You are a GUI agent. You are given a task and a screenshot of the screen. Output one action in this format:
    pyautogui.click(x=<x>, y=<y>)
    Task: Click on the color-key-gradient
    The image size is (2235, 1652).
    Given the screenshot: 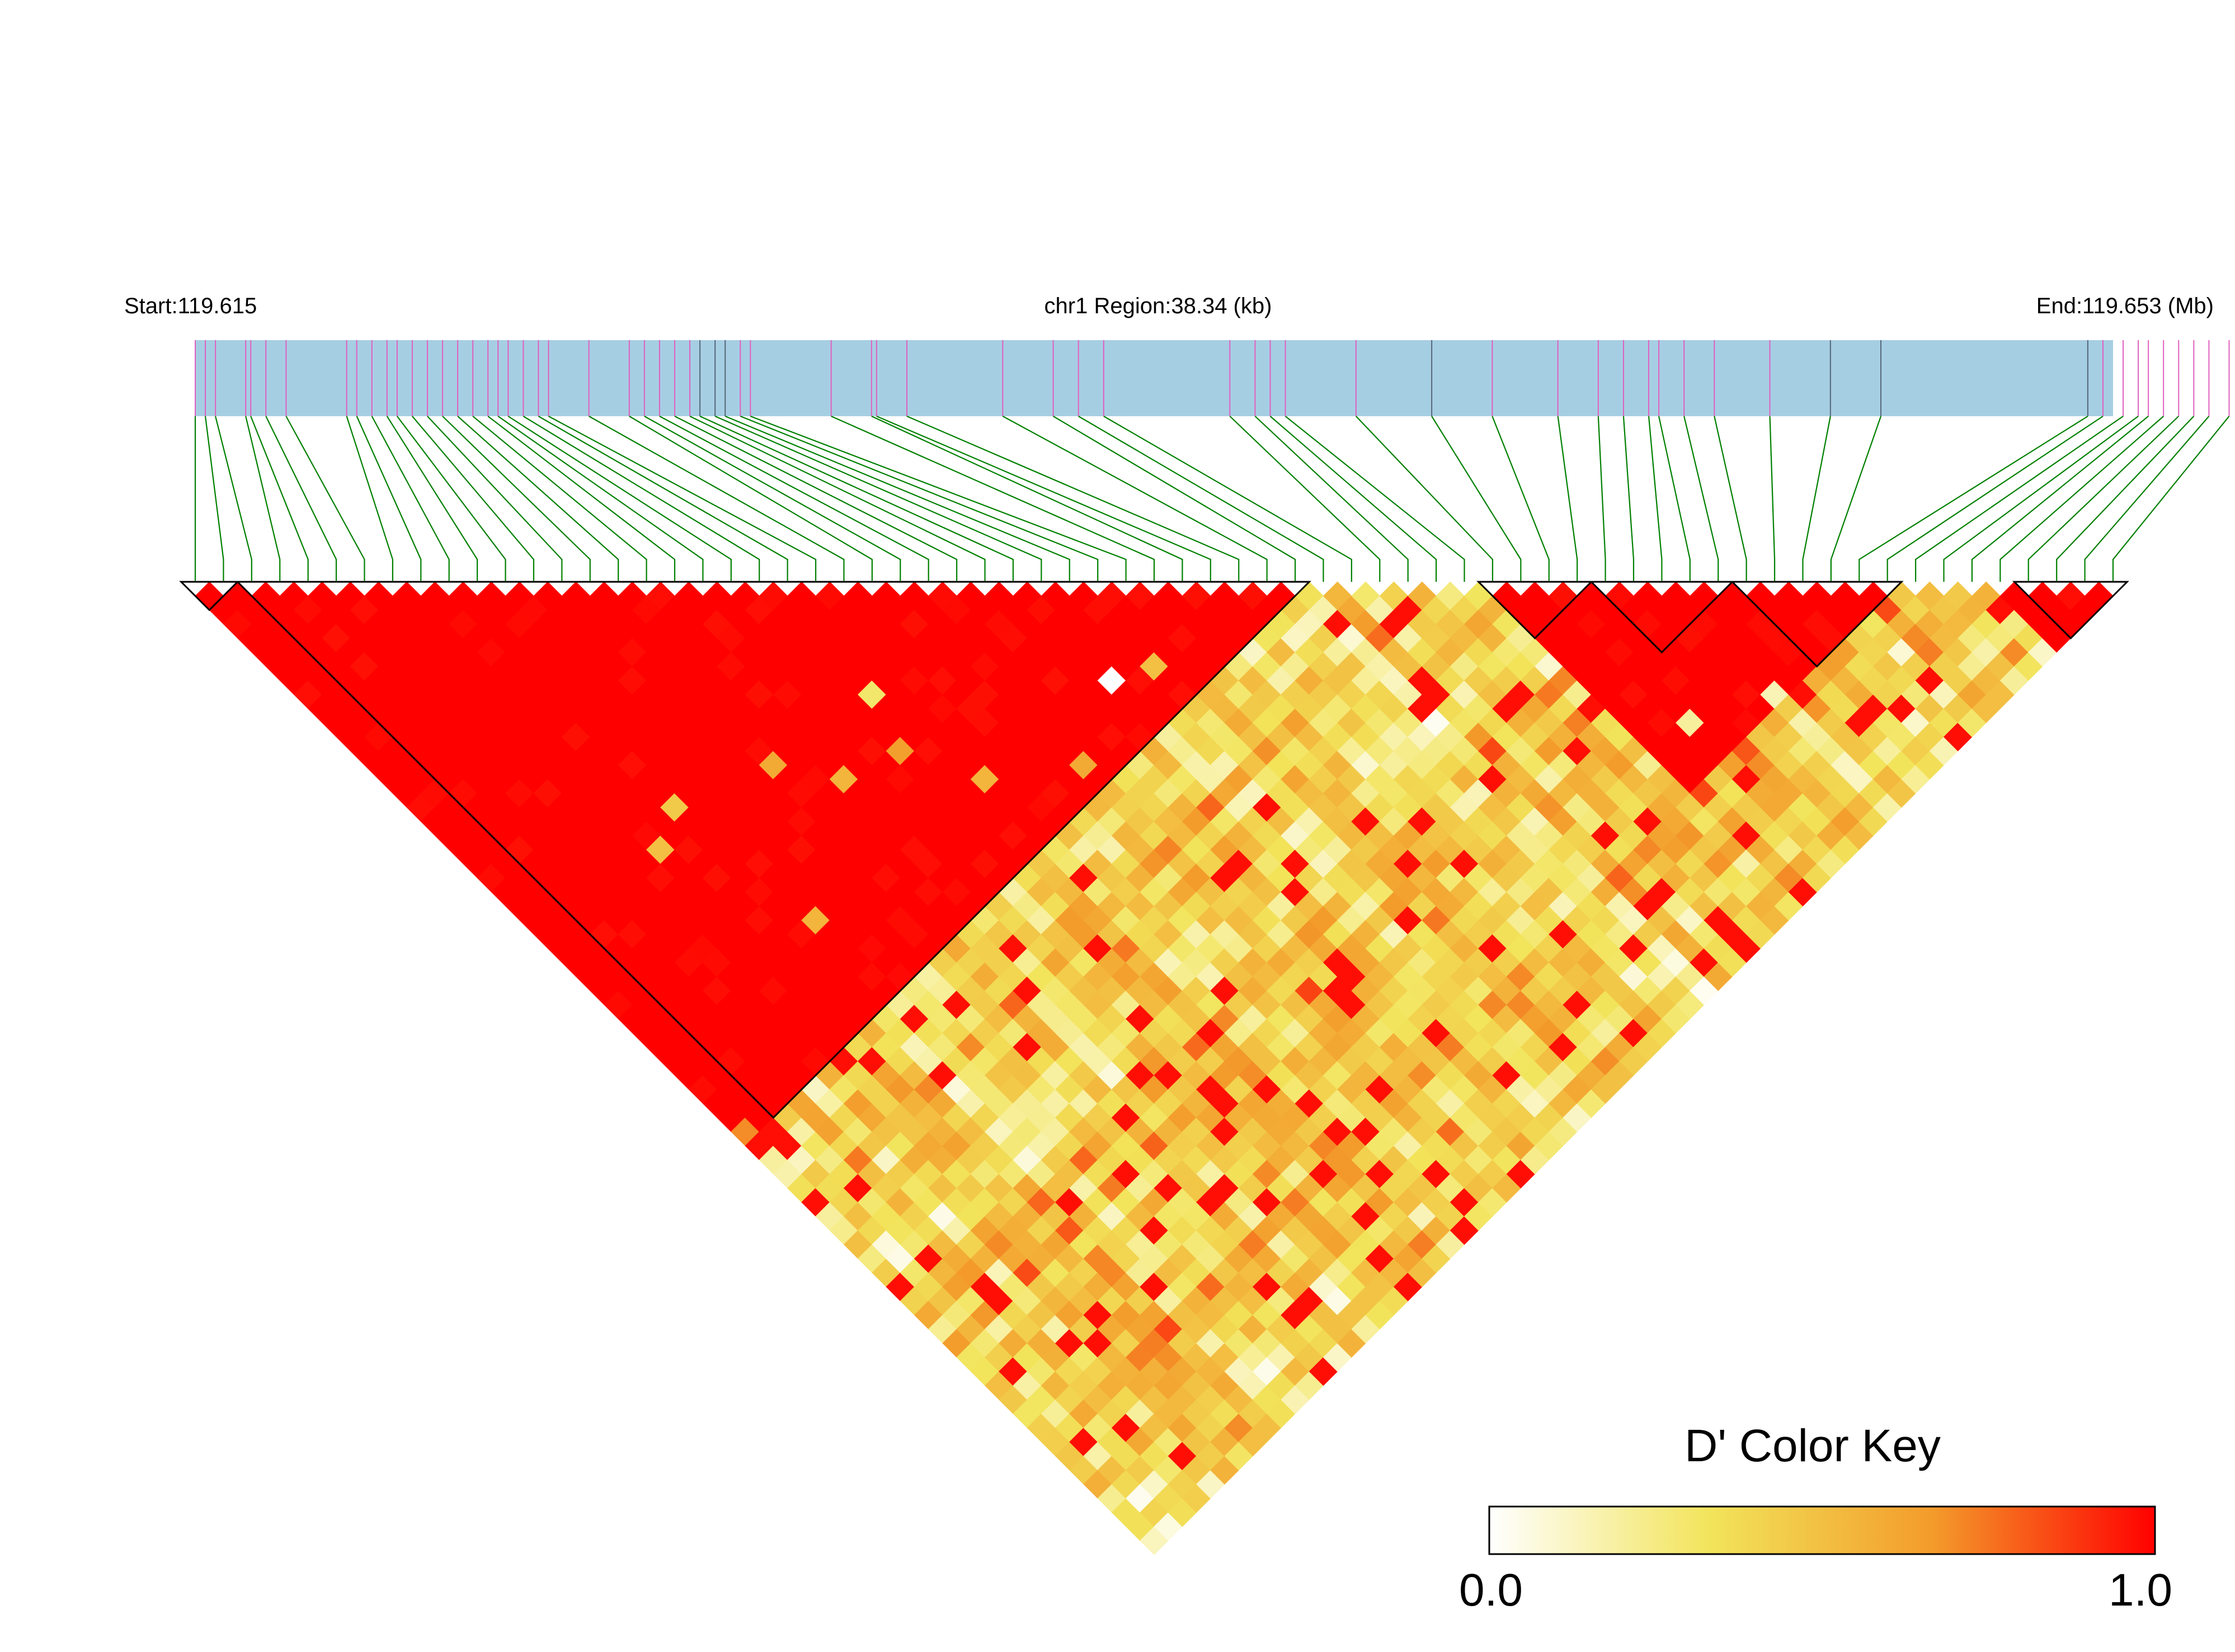 What is the action you would take?
    pyautogui.click(x=1822, y=1530)
    